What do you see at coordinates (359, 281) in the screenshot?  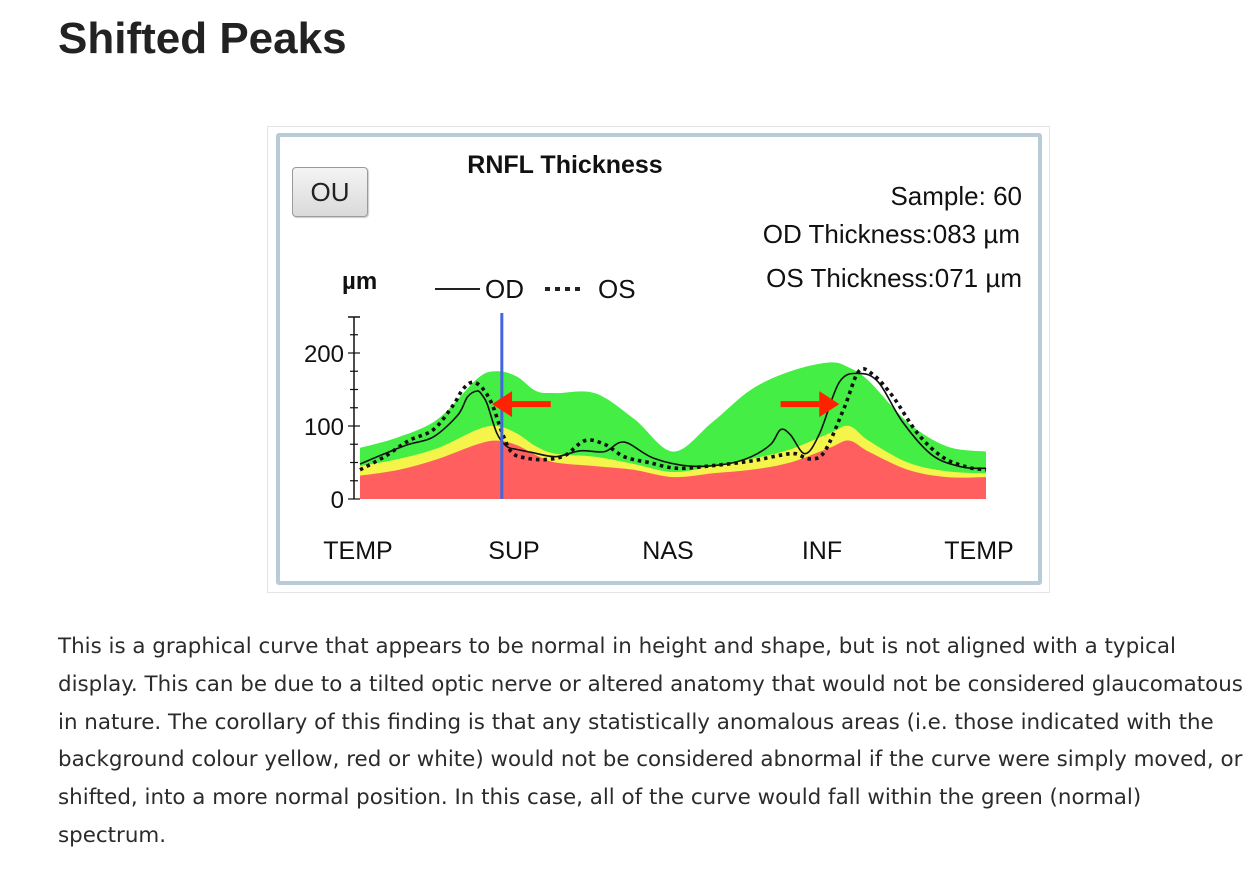 I see `y-axis-unit-label: µm` at bounding box center [359, 281].